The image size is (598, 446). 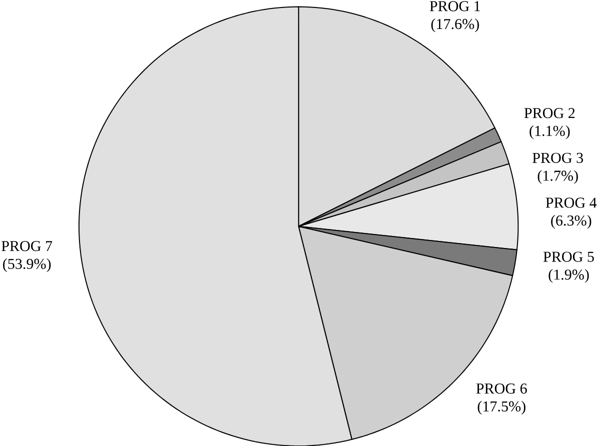 What do you see at coordinates (455, 5) in the screenshot?
I see `slice-label: PROG 1` at bounding box center [455, 5].